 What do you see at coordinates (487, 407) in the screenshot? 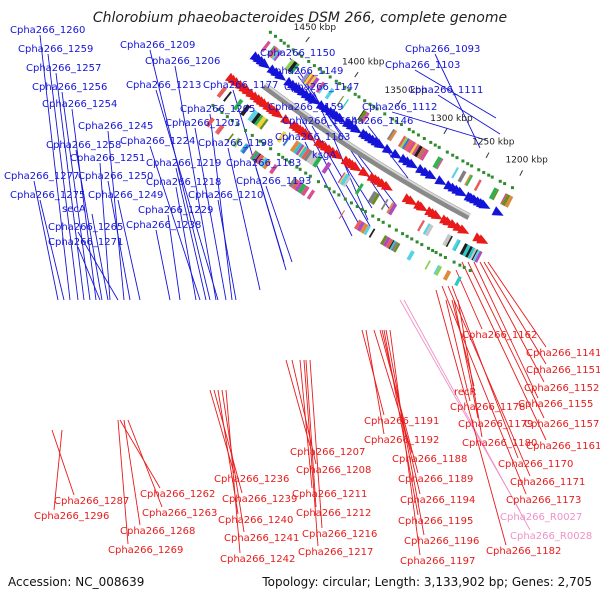
I see `gene-label-reverse: Cpha266_1178` at bounding box center [487, 407].